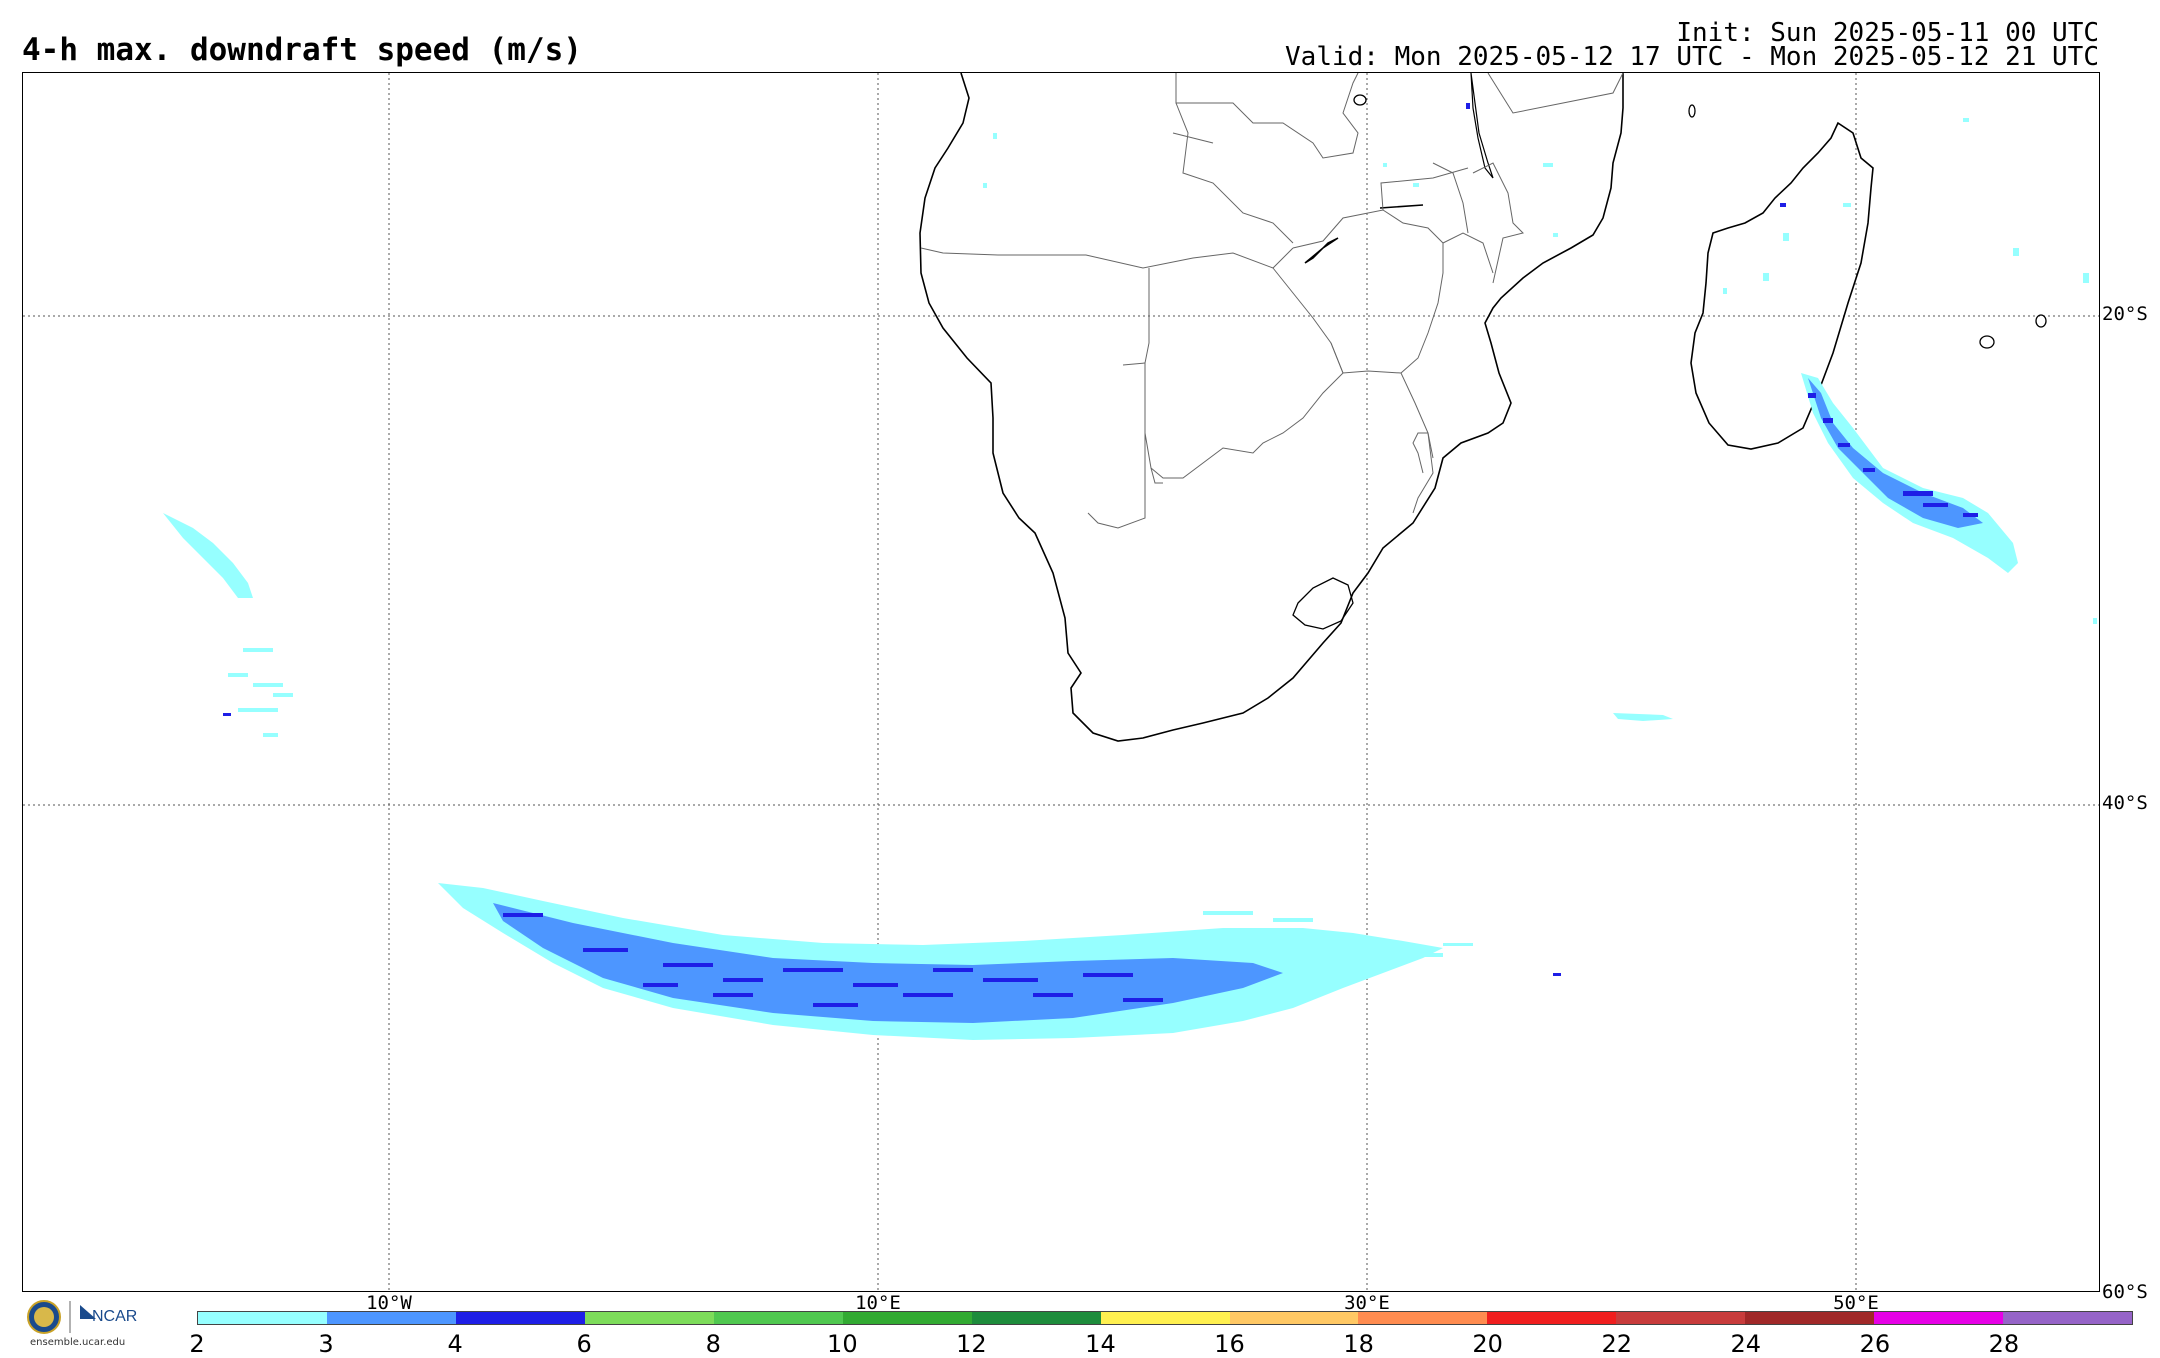 The image size is (2160, 1358). I want to click on map-title: 4-h max. downdraft speed (m/s), so click(302, 50).